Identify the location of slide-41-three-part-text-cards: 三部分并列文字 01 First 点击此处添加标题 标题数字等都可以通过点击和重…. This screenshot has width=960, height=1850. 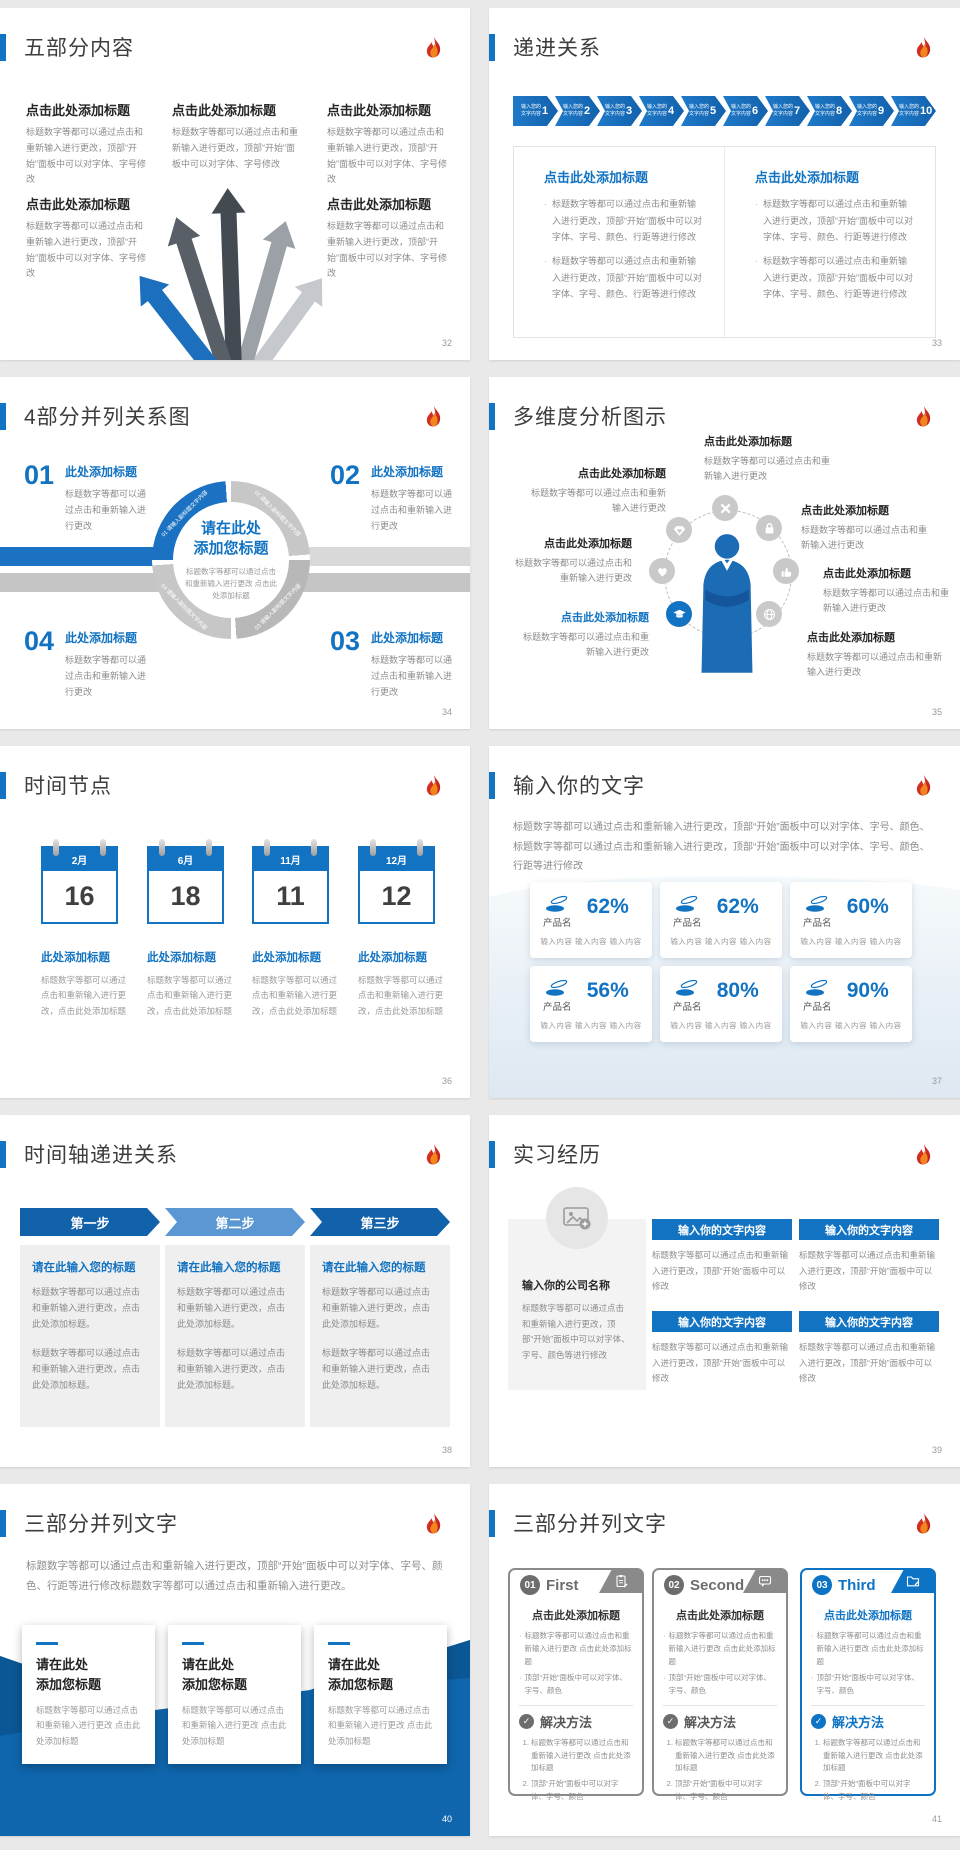
(724, 1660).